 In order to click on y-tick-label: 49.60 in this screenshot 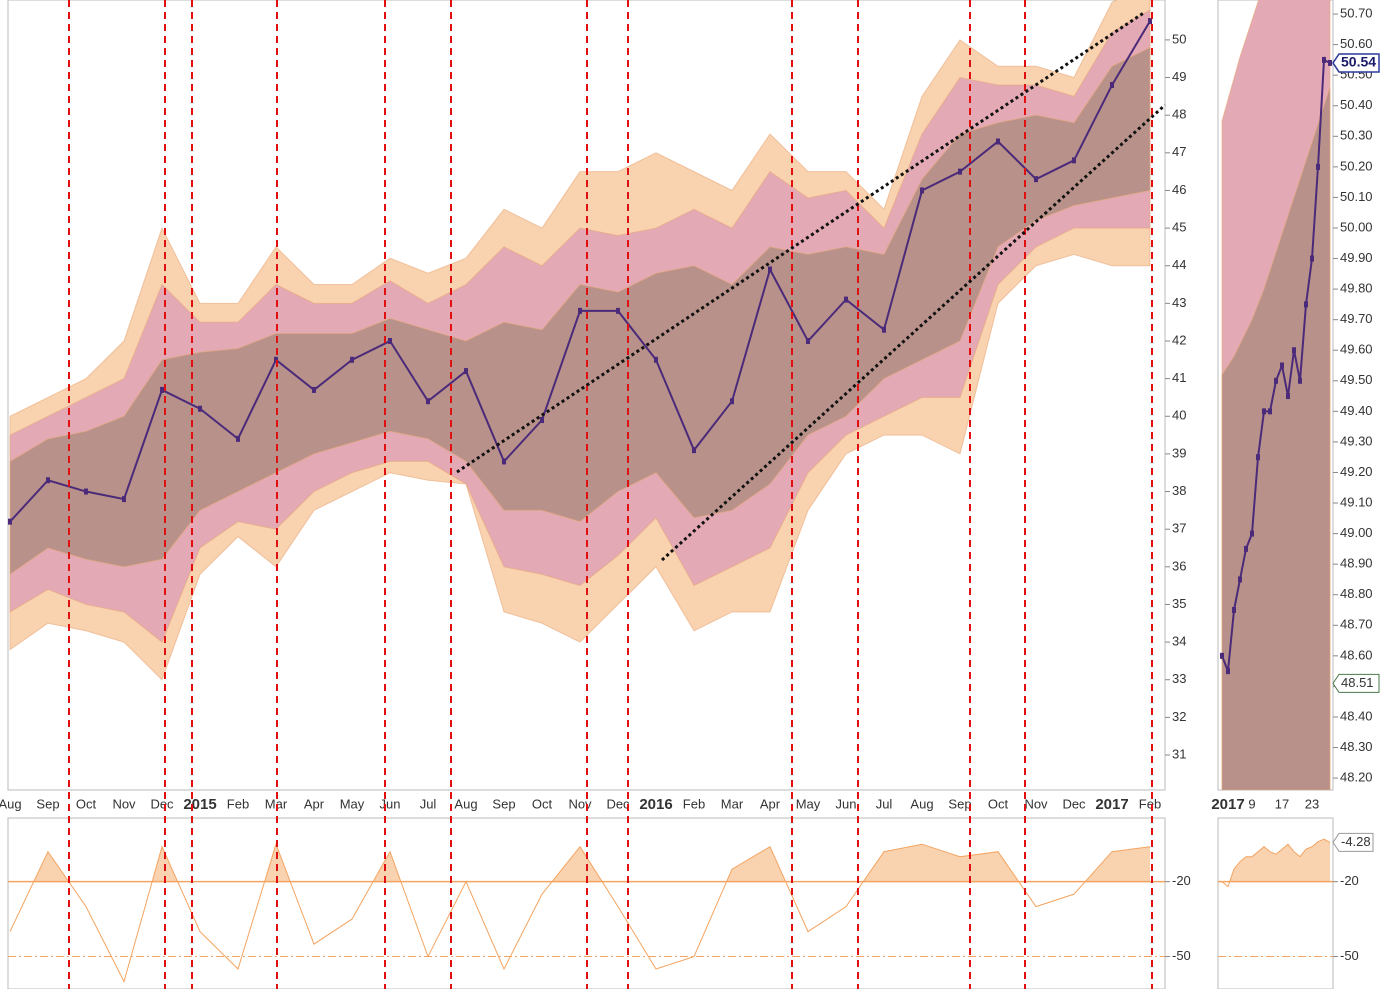, I will do `click(1356, 349)`.